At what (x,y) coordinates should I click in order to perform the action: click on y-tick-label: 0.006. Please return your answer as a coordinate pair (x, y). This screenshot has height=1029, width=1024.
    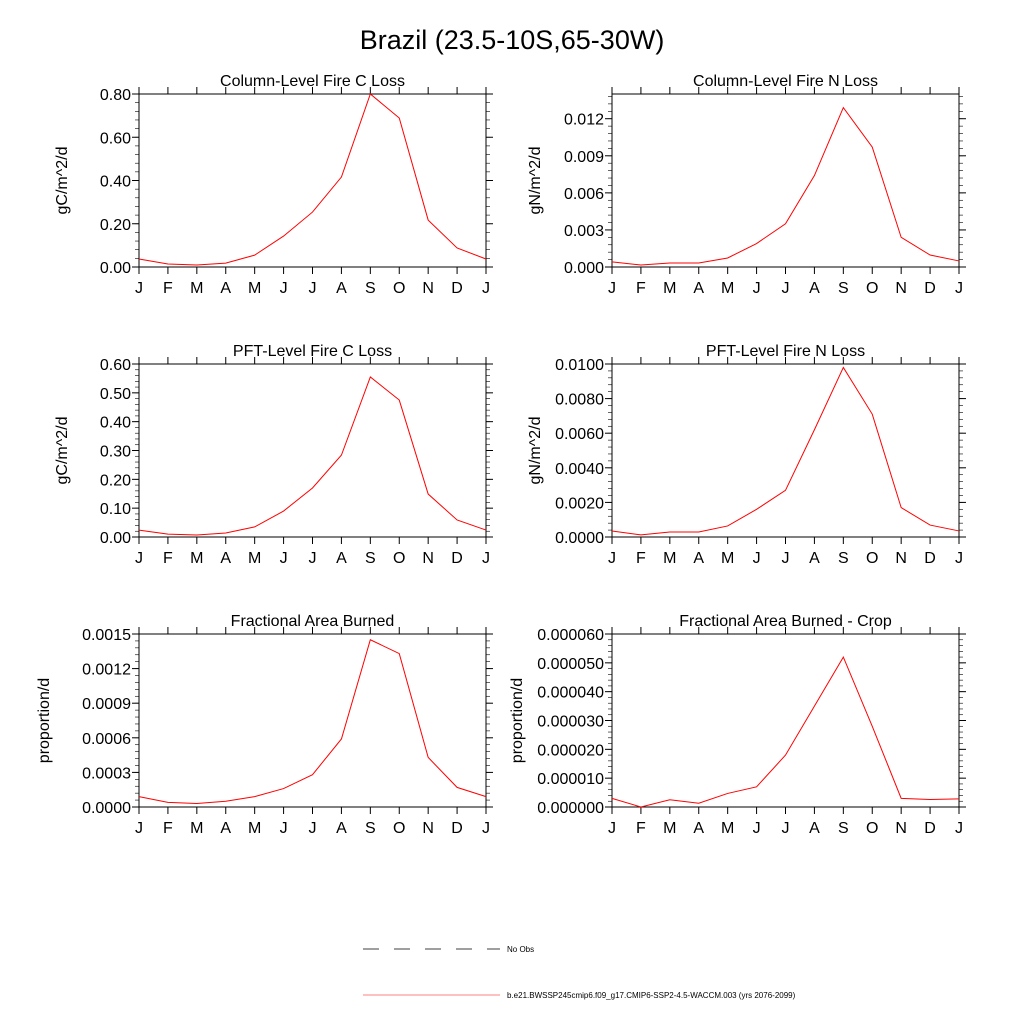
    Looking at the image, I should click on (584, 194).